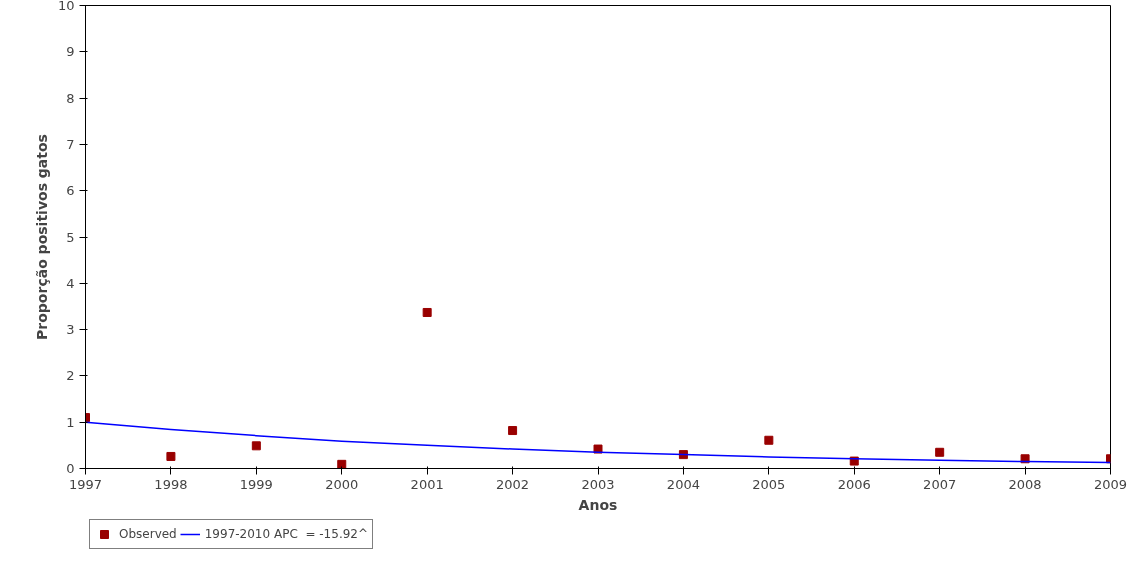 This screenshot has height=569, width=1136. Describe the element at coordinates (342, 484) in the screenshot. I see `x-tick-label: 2000` at that location.